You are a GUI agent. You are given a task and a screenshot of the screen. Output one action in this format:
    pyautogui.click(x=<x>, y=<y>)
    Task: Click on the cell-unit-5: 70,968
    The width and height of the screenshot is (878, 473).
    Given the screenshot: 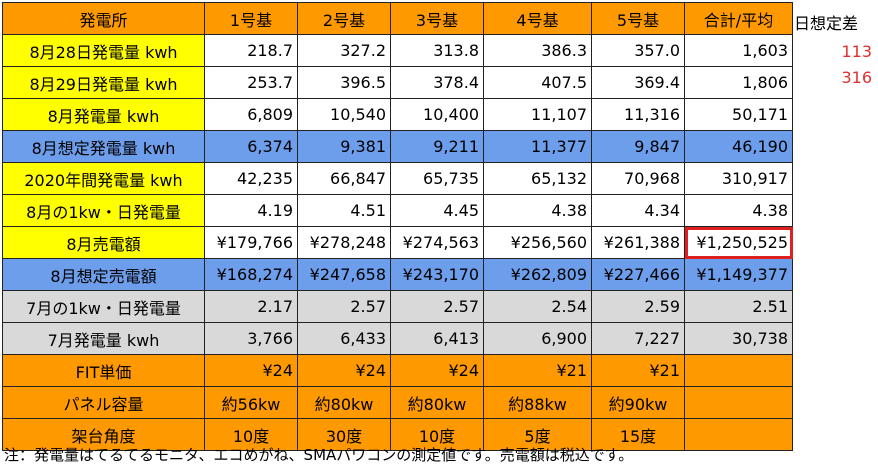 What is the action you would take?
    pyautogui.click(x=638, y=178)
    